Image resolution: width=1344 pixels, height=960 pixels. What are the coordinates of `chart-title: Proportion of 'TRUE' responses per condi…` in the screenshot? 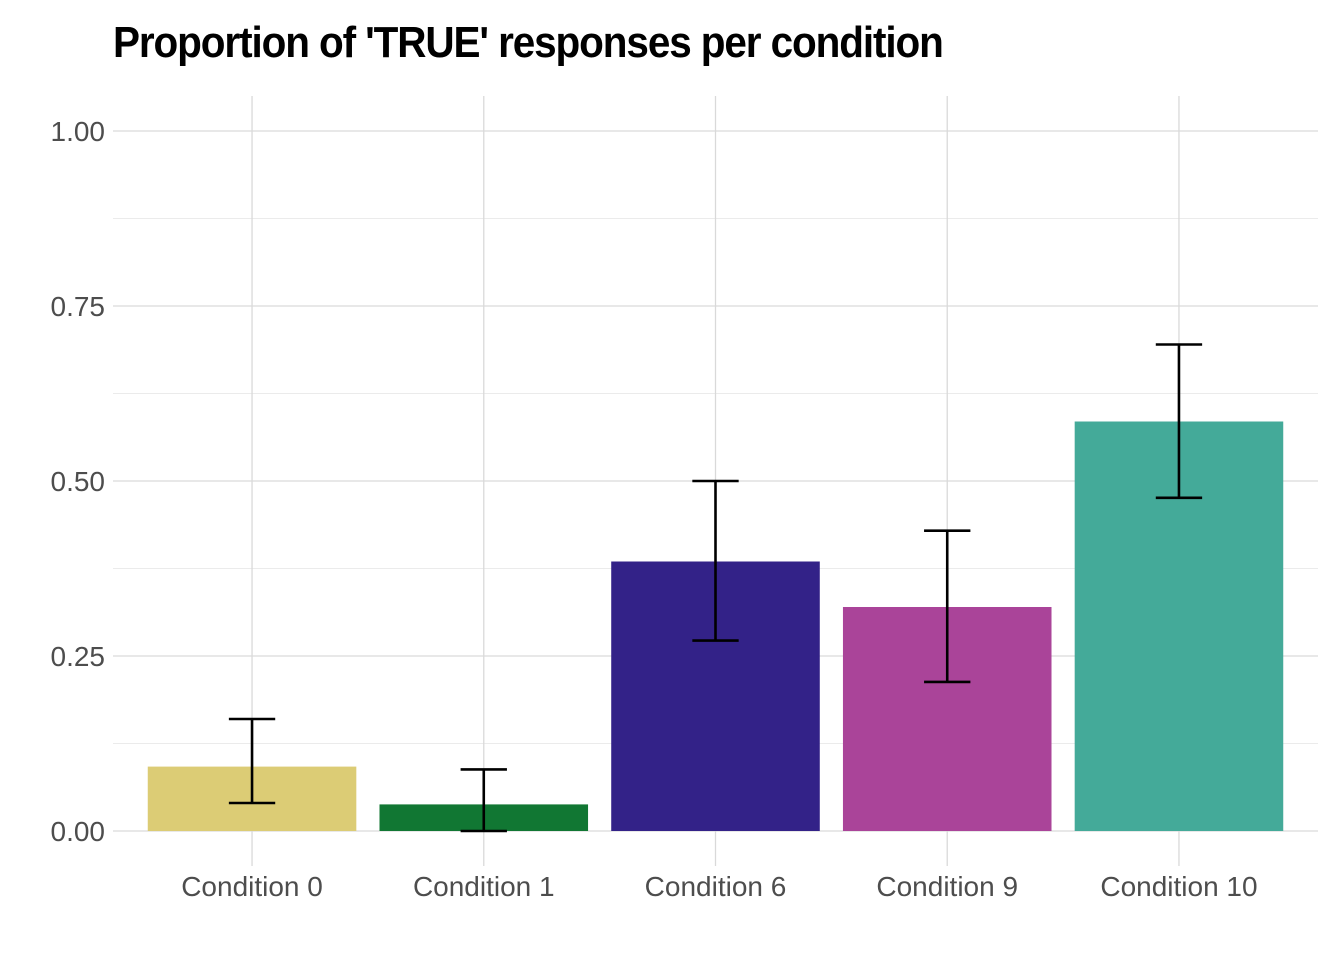 It's located at (528, 42).